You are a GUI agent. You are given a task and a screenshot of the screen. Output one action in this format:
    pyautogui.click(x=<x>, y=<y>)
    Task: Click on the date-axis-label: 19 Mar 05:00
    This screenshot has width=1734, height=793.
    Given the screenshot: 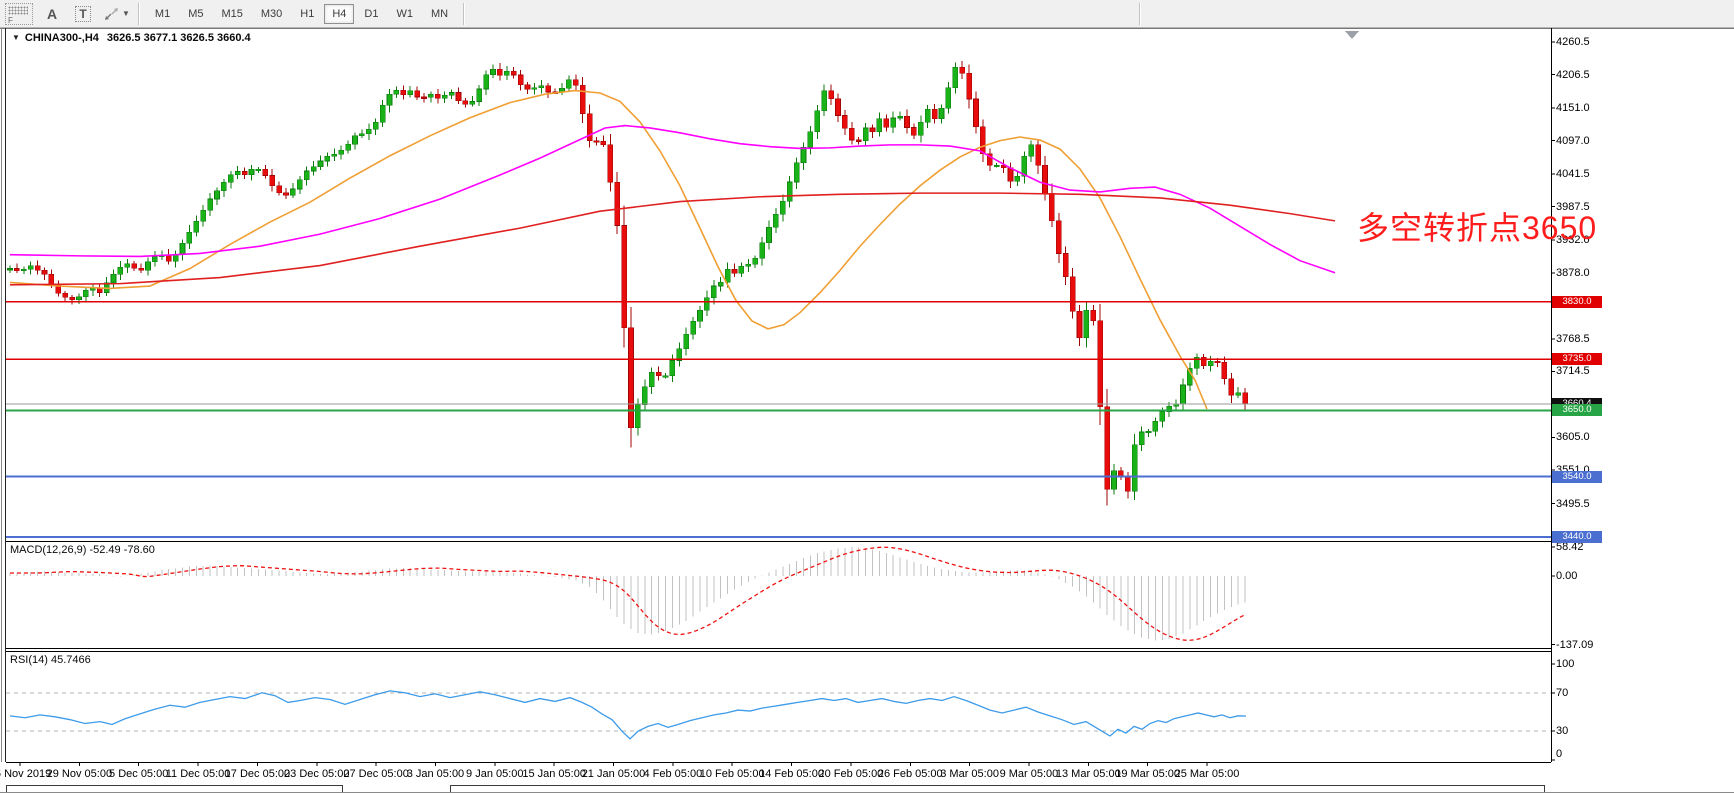 What is the action you would take?
    pyautogui.click(x=1148, y=774)
    